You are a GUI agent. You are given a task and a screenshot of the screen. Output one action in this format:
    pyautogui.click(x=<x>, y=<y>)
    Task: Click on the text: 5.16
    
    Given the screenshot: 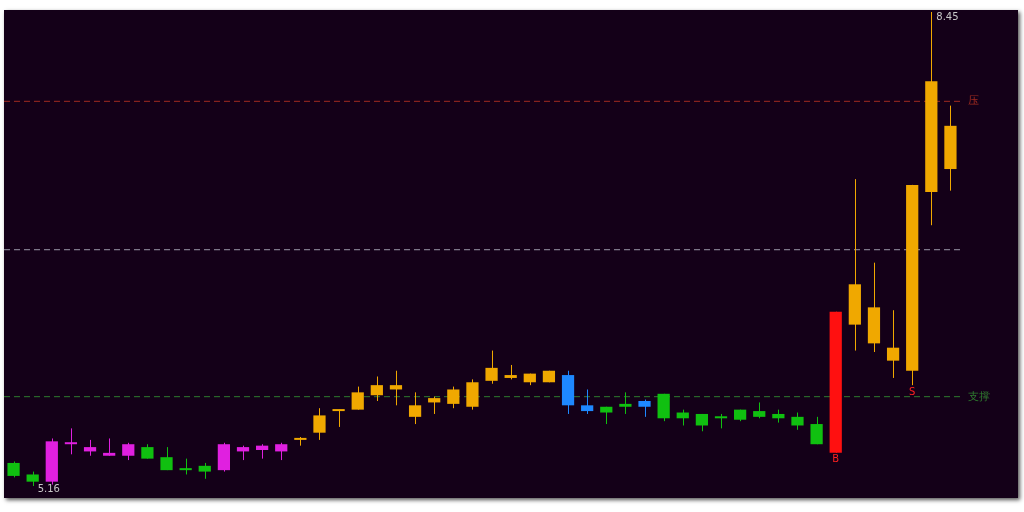 What is the action you would take?
    pyautogui.click(x=48, y=488)
    